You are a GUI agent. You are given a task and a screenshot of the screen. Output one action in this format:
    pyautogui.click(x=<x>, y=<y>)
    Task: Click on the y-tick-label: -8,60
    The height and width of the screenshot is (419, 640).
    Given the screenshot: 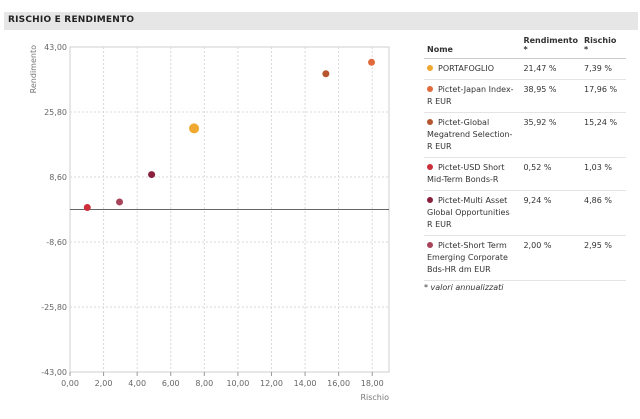 What is the action you would take?
    pyautogui.click(x=56, y=242)
    